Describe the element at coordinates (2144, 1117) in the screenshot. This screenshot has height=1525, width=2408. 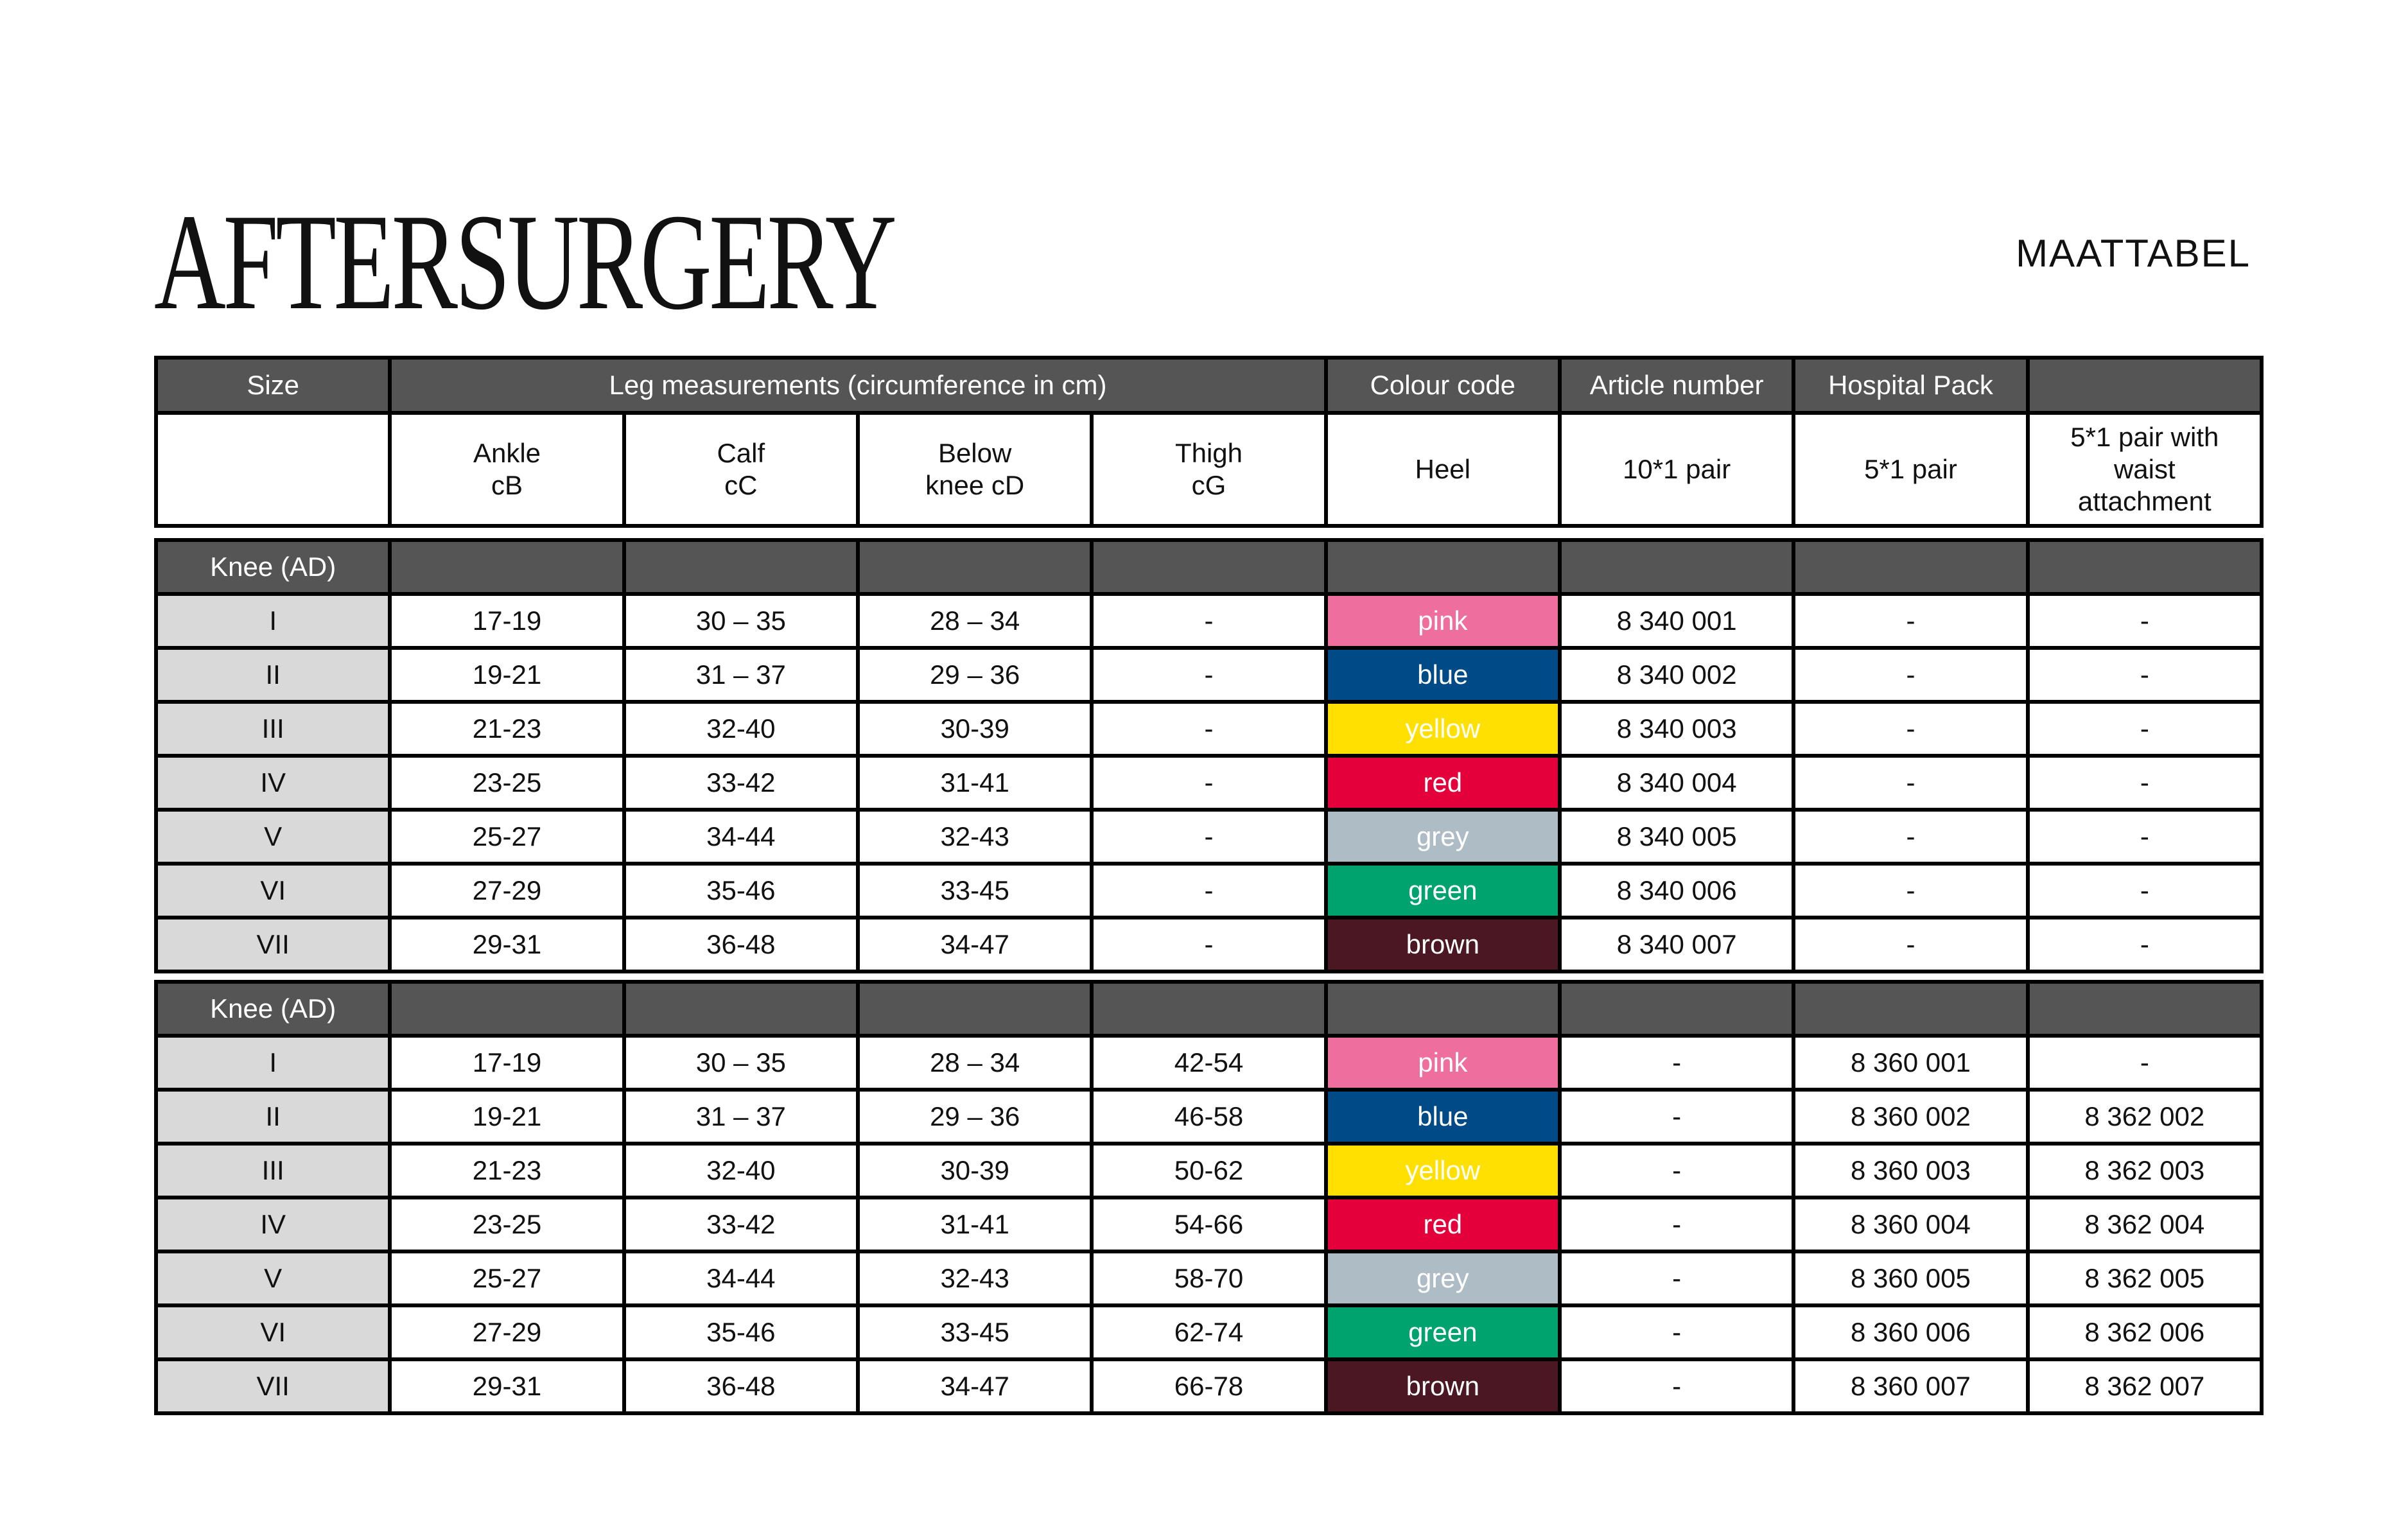
I see `cell-hospital-5x1-waist: 8 362 002` at that location.